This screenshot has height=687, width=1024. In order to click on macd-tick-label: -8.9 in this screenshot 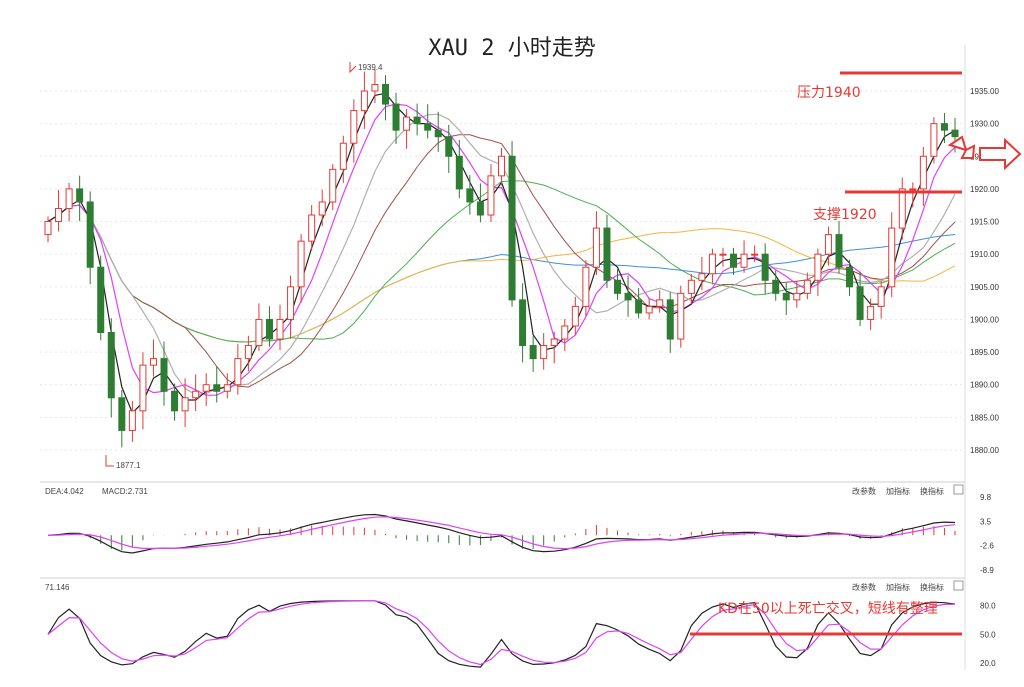, I will do `click(987, 570)`.